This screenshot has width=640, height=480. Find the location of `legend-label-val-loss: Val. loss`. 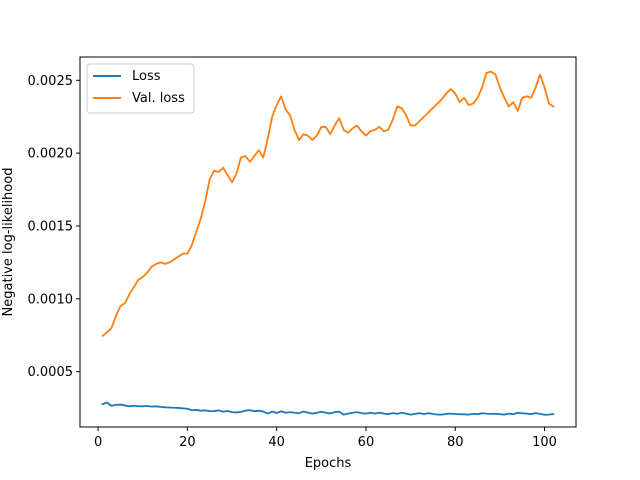

legend-label-val-loss: Val. loss is located at coordinates (158, 98).